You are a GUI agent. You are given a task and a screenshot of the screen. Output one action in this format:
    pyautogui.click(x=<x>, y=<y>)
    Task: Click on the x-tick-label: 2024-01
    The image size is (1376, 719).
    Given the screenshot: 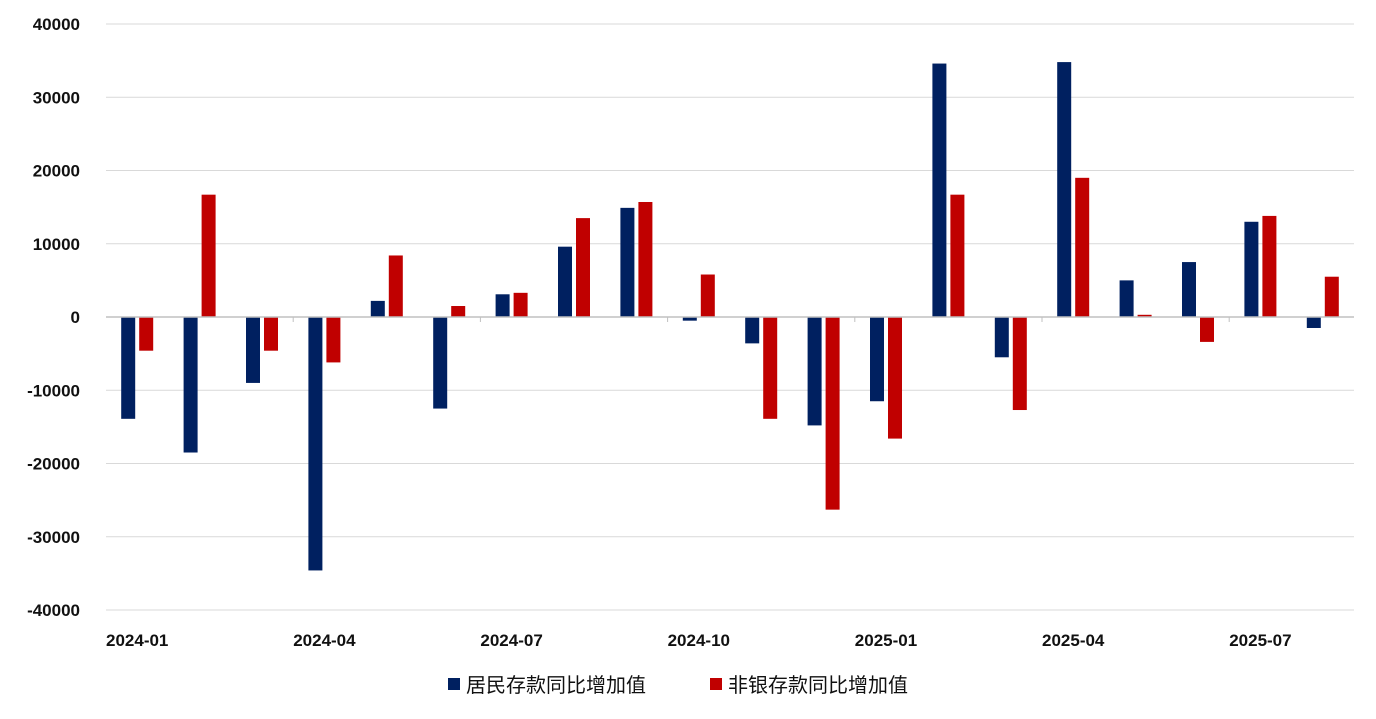 What is the action you would take?
    pyautogui.click(x=137, y=640)
    